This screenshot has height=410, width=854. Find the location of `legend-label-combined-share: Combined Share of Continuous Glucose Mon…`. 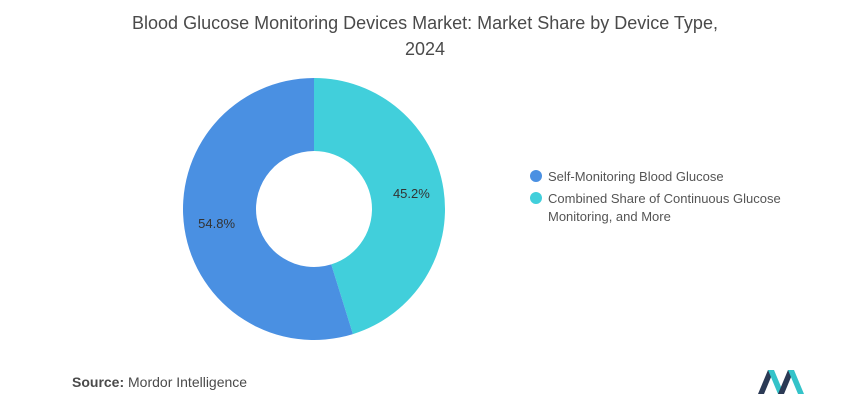

legend-label-combined-share: Combined Share of Continuous Glucose Mon… is located at coordinates (664, 207).